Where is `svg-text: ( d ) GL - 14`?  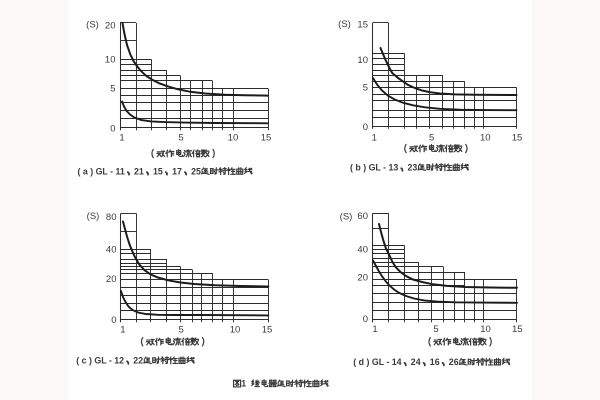
svg-text: ( d ) GL - 14 is located at coordinates (377, 362).